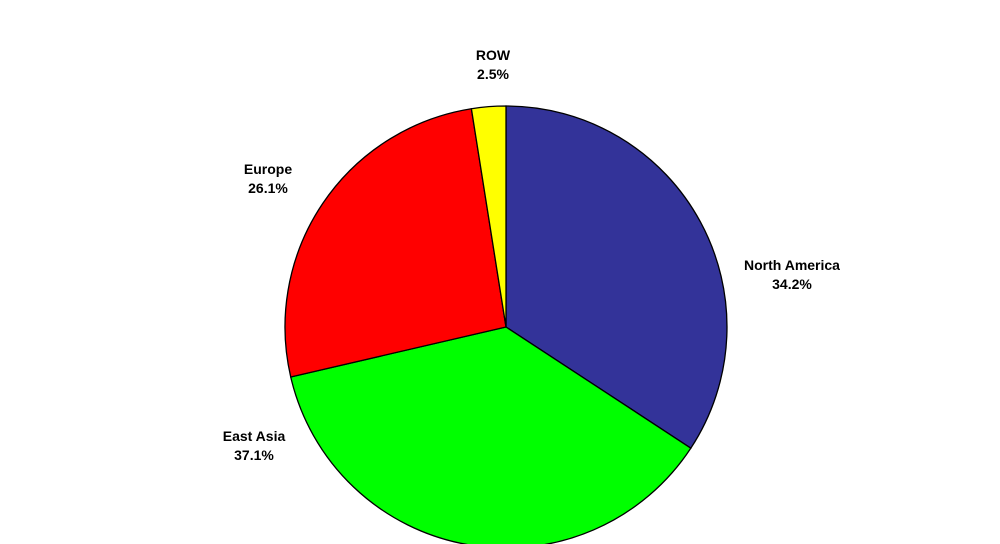 Image resolution: width=1000 pixels, height=544 pixels. I want to click on label-europe: Europe 26.1%, so click(268, 178).